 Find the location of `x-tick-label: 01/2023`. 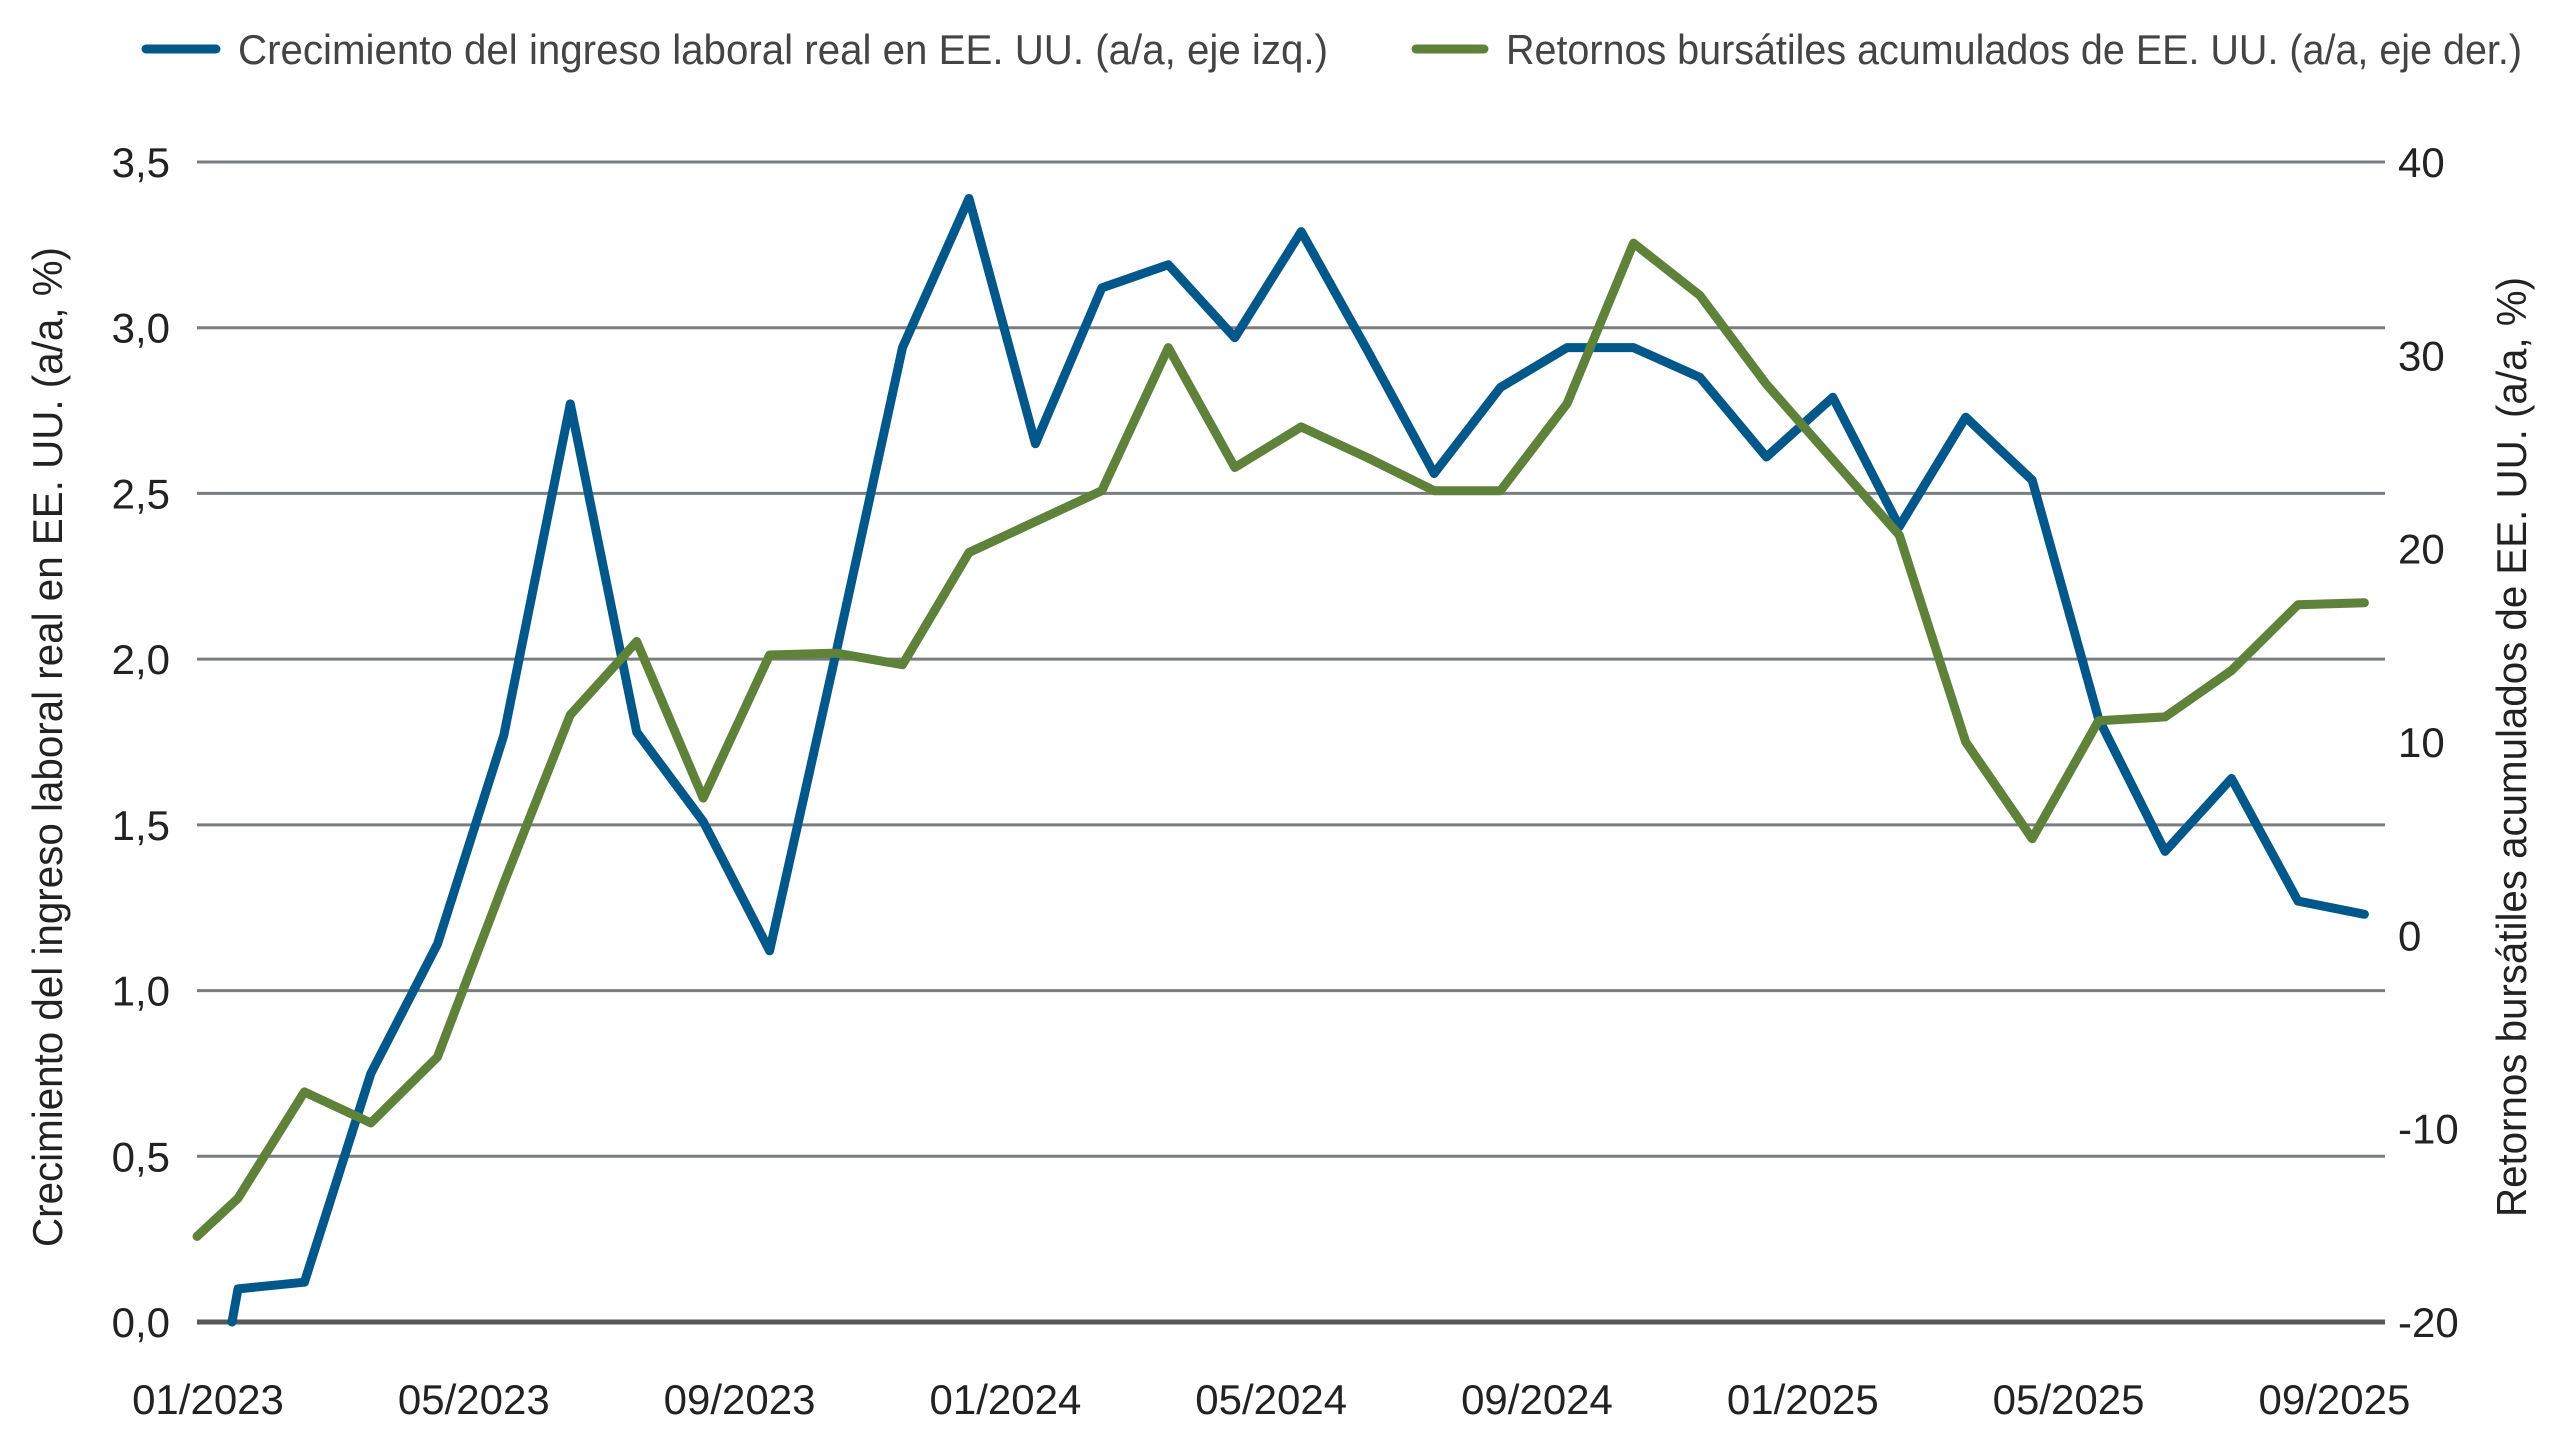

x-tick-label: 01/2023 is located at coordinates (208, 1399).